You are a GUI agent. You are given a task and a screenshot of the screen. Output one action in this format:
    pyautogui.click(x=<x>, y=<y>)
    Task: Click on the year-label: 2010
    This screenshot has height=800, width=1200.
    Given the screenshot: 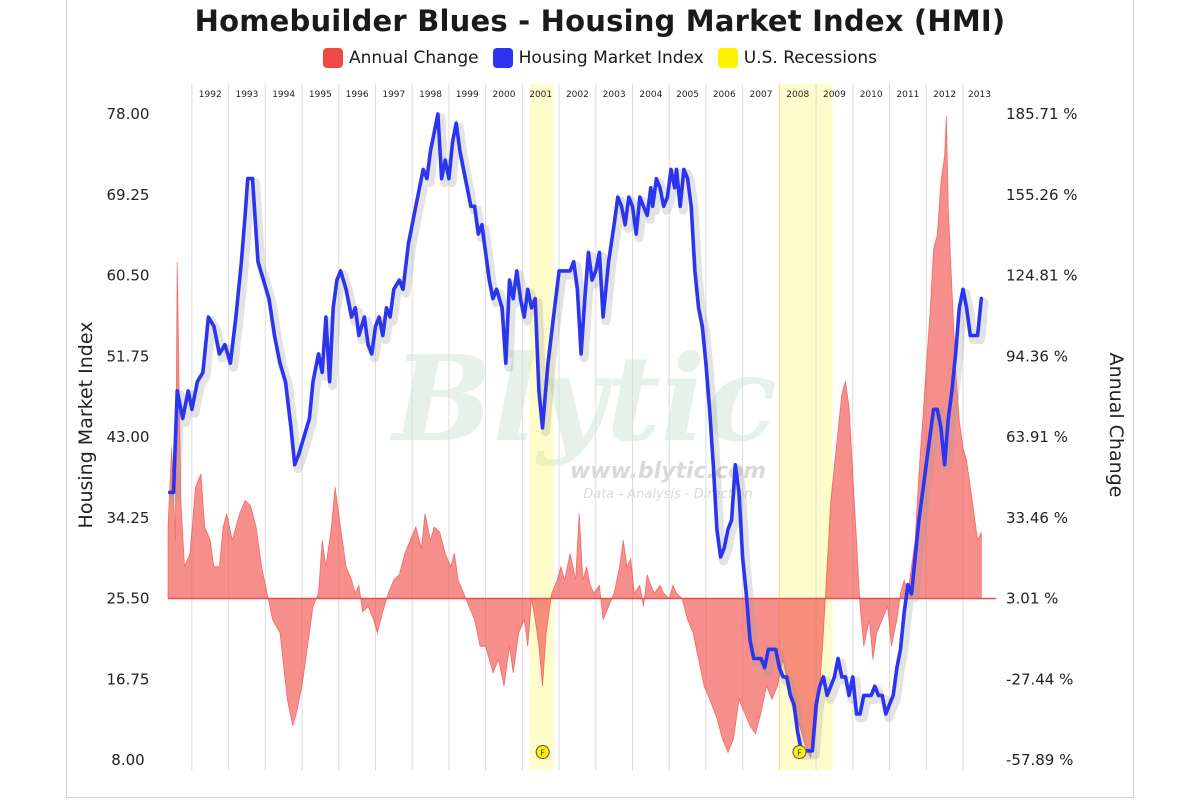 What is the action you would take?
    pyautogui.click(x=871, y=95)
    